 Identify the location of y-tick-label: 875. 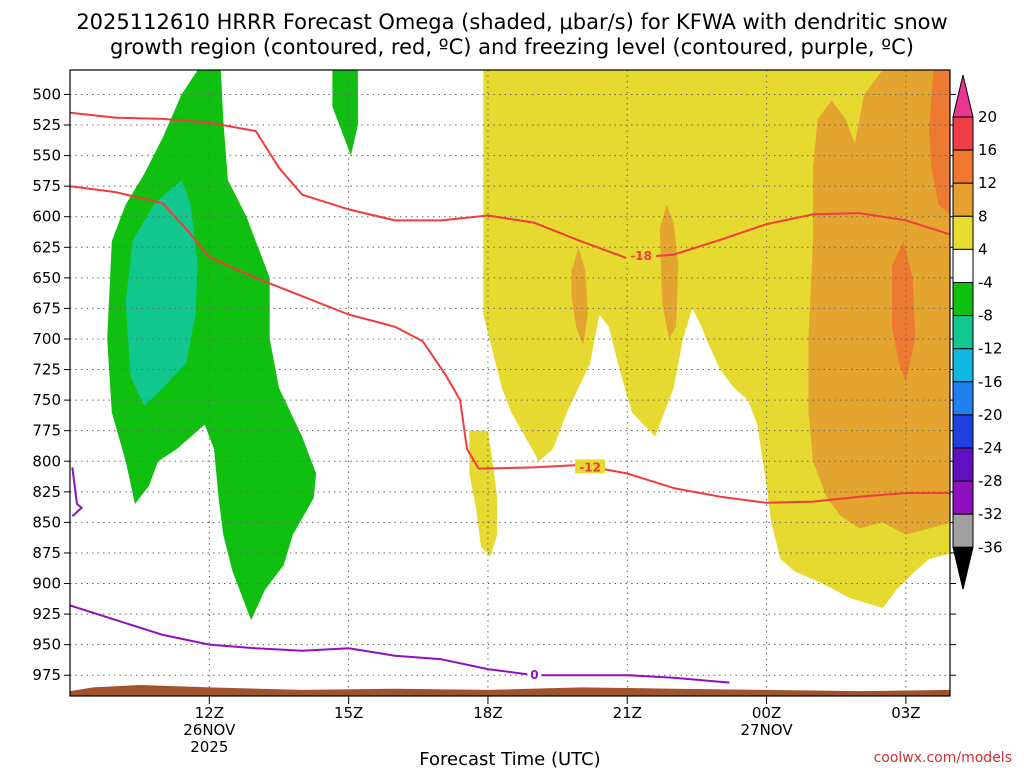
(46, 553).